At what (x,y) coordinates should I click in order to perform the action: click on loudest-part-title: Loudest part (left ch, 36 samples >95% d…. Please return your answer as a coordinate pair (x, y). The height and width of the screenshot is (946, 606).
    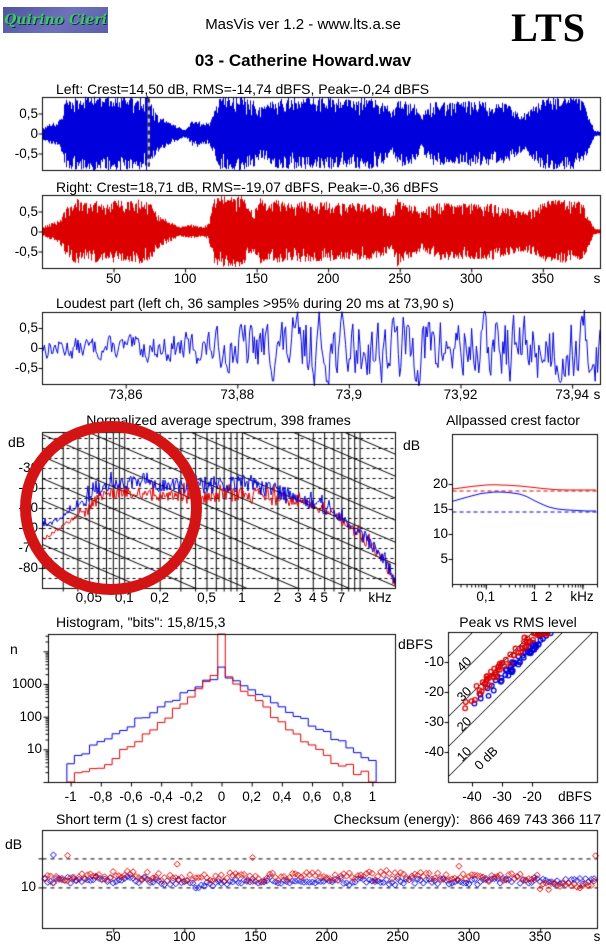
    Looking at the image, I should click on (255, 303).